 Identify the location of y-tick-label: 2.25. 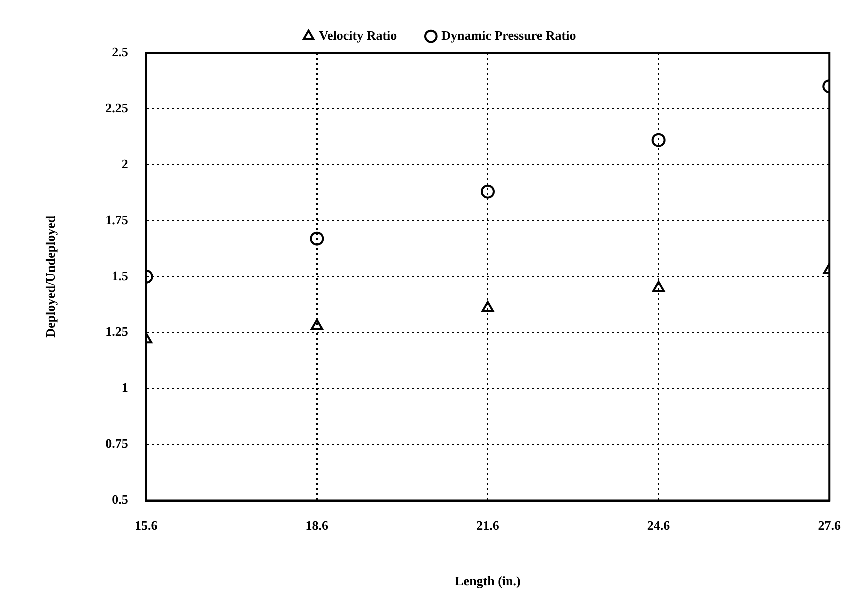
(117, 108).